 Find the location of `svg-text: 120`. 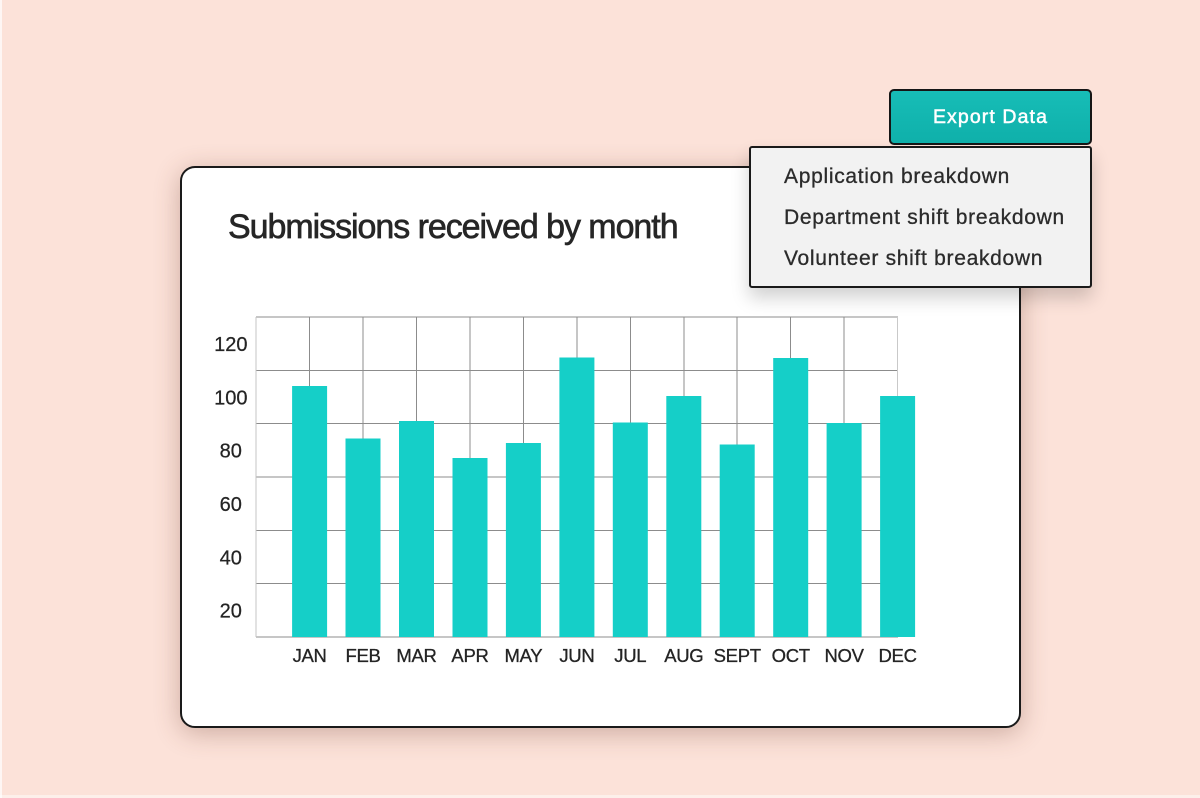

svg-text: 120 is located at coordinates (230, 345).